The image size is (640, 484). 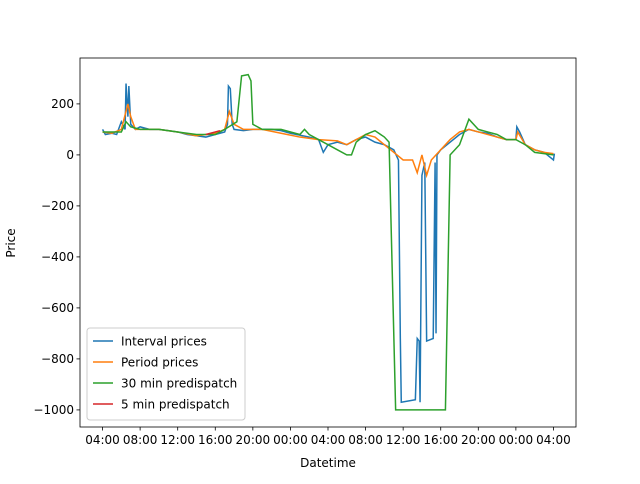 What do you see at coordinates (175, 405) in the screenshot?
I see `legend-label: 5 min predispatch` at bounding box center [175, 405].